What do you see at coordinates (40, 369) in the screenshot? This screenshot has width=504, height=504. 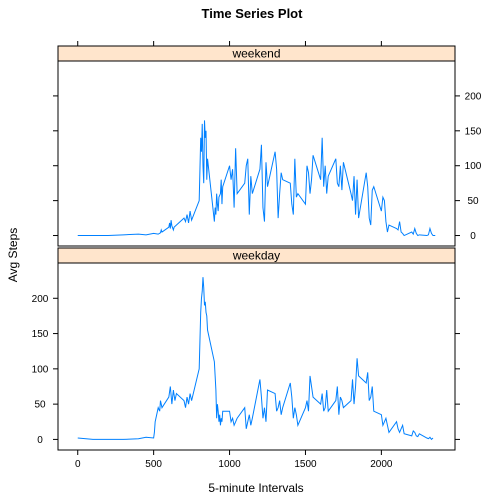 I see `y-tick-label-weekday-100: 100` at bounding box center [40, 369].